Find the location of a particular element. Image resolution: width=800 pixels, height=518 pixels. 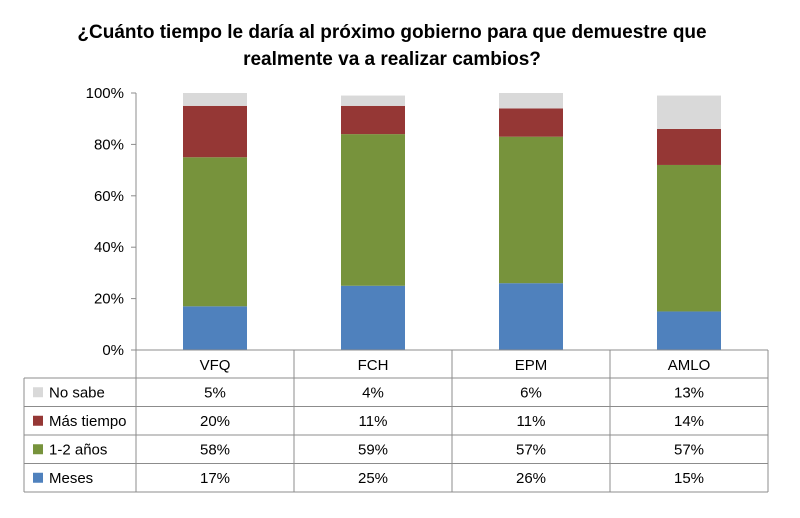

x-category-label: FCH is located at coordinates (373, 365).